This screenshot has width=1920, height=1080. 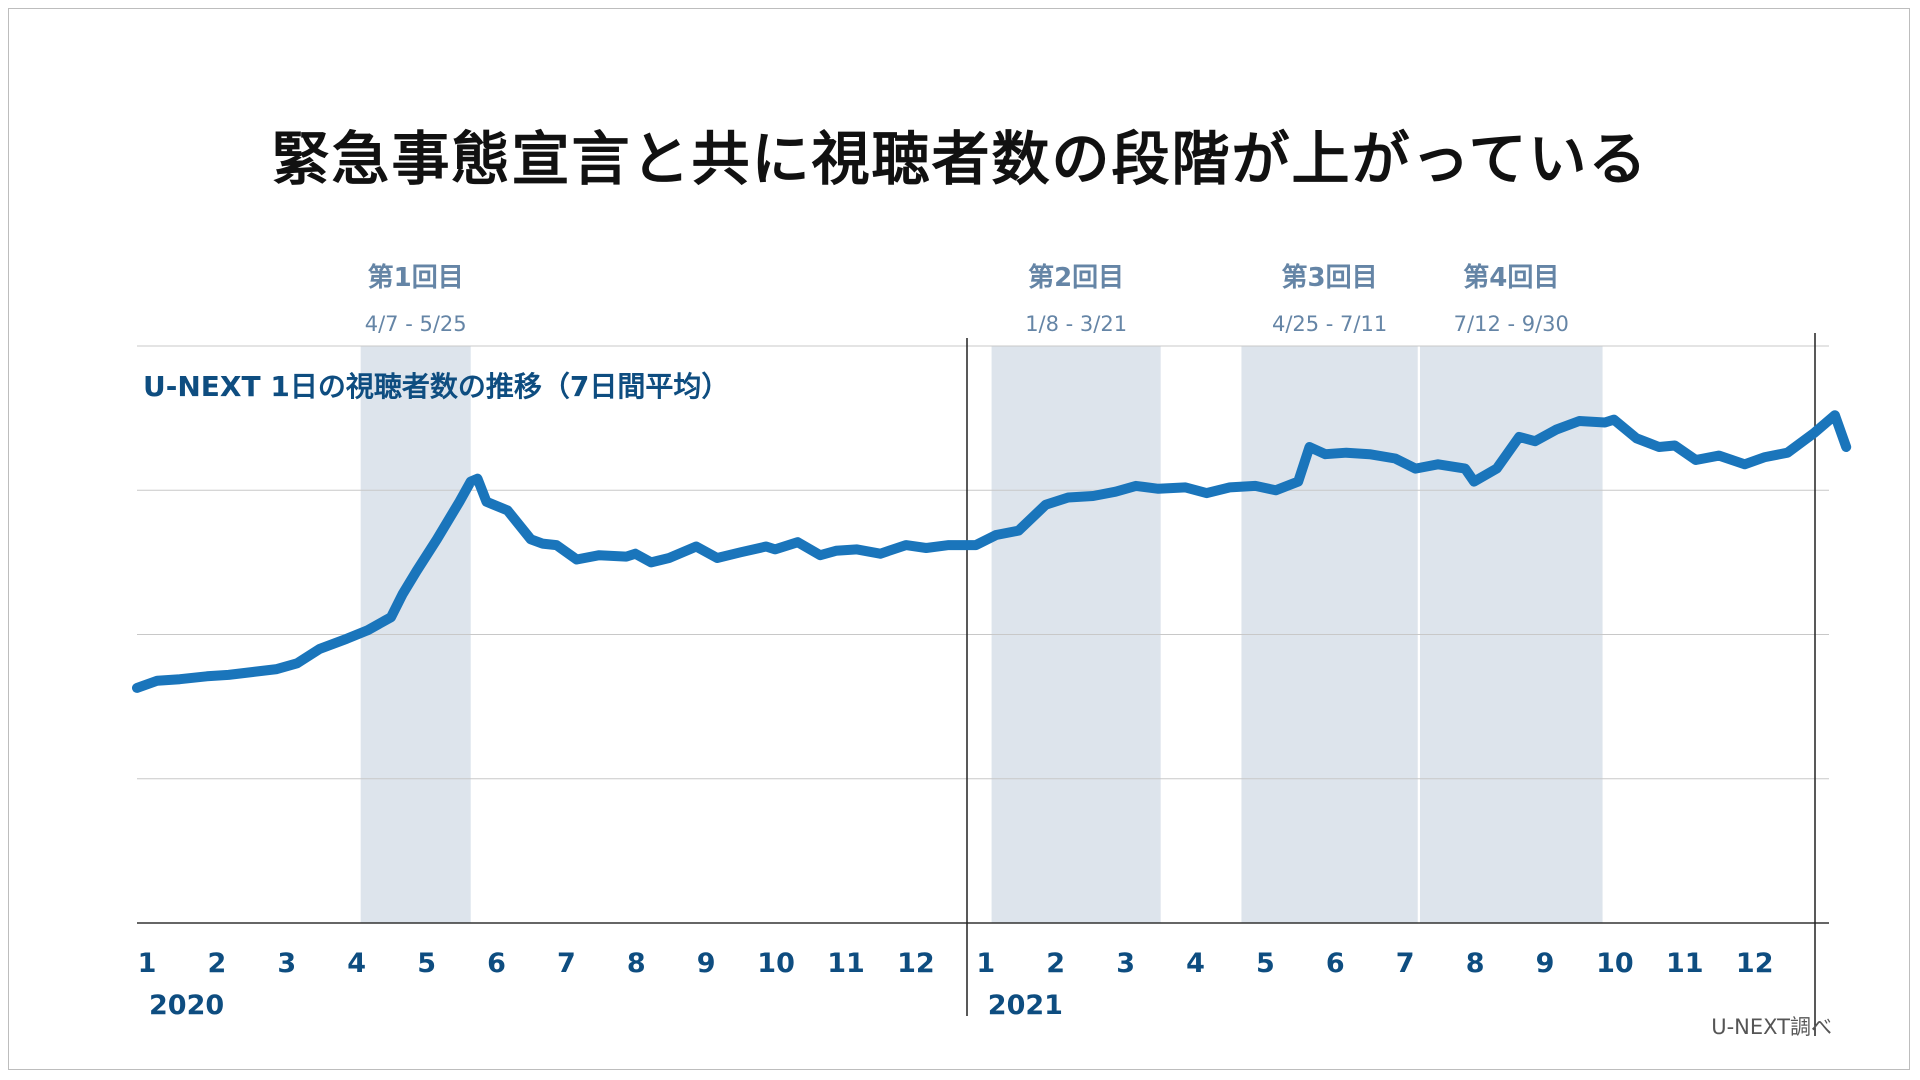 I want to click on source-note: U-NEXT調べ, so click(x=1771, y=1027).